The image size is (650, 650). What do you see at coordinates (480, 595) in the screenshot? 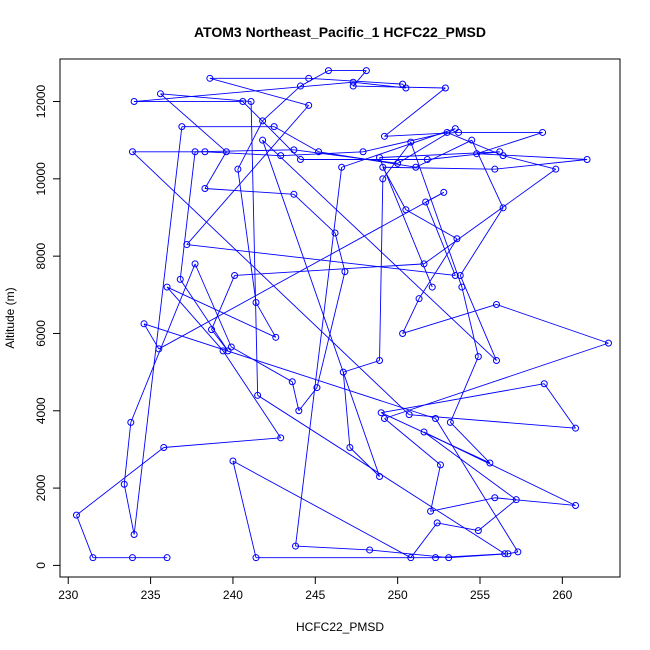
I see `x-tick-label: 255` at bounding box center [480, 595].